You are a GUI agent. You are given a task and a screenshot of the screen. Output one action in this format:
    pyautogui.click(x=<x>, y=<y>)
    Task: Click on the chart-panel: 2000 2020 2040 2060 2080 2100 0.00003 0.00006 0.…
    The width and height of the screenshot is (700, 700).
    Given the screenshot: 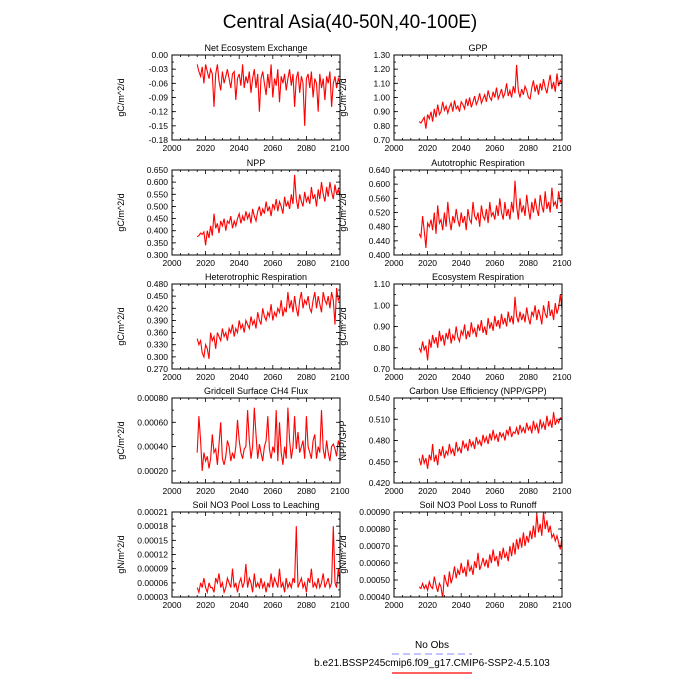 What is the action you would take?
    pyautogui.click(x=233, y=555)
    